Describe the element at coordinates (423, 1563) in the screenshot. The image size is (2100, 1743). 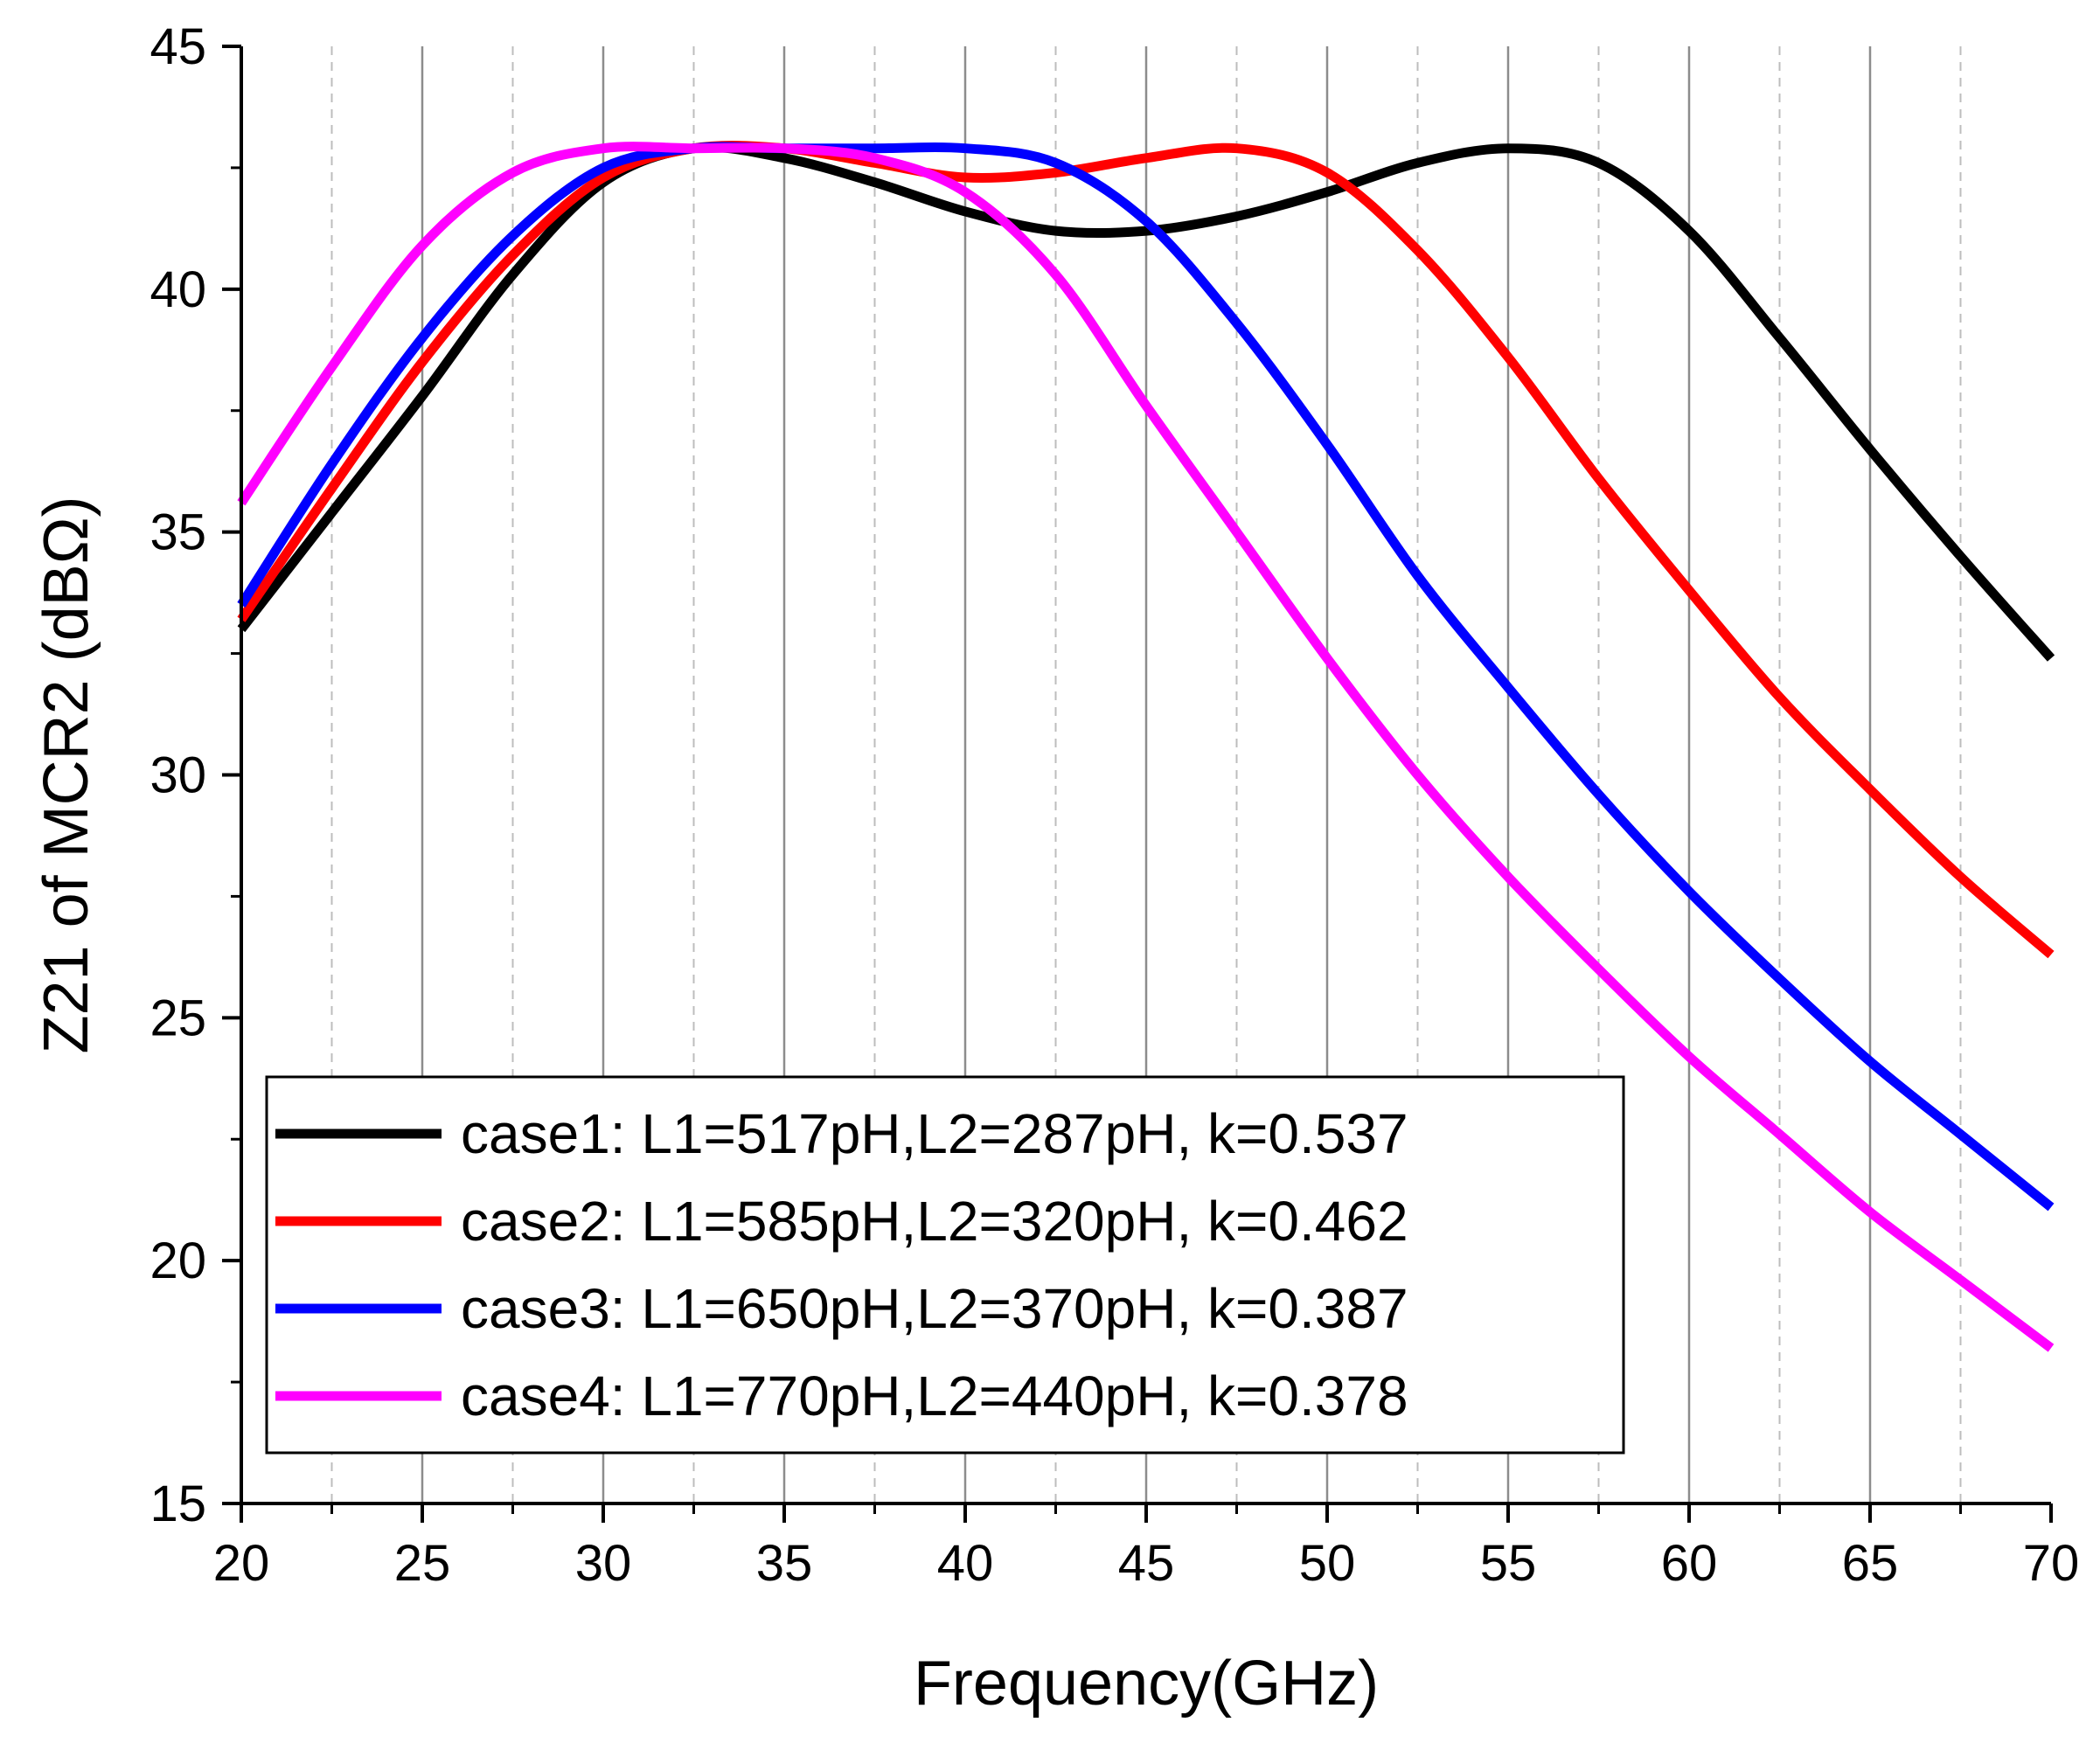
I see `x-tick-label: 25` at that location.